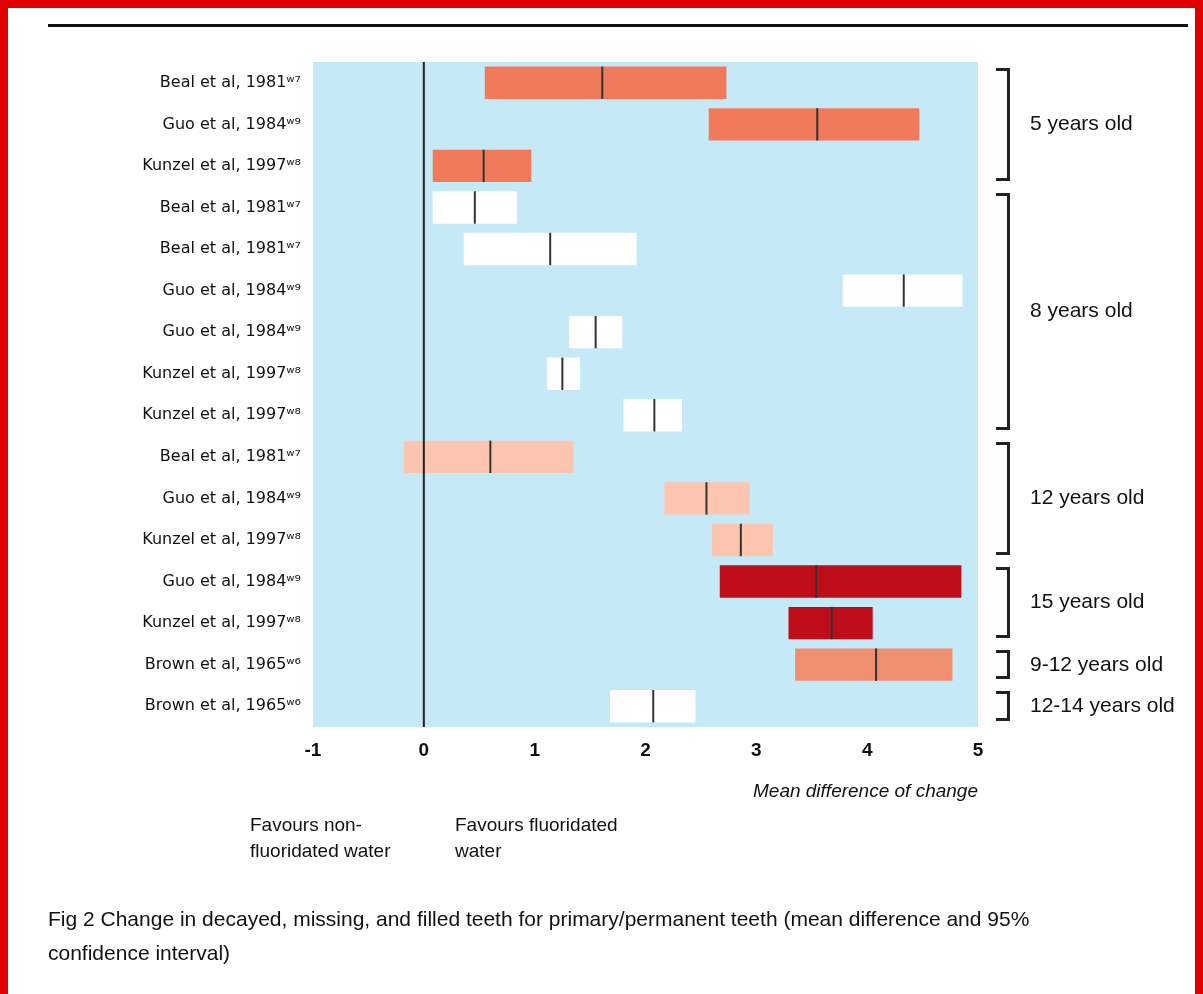 This screenshot has width=1203, height=994. What do you see at coordinates (313, 749) in the screenshot?
I see `x-tick-label: -1` at bounding box center [313, 749].